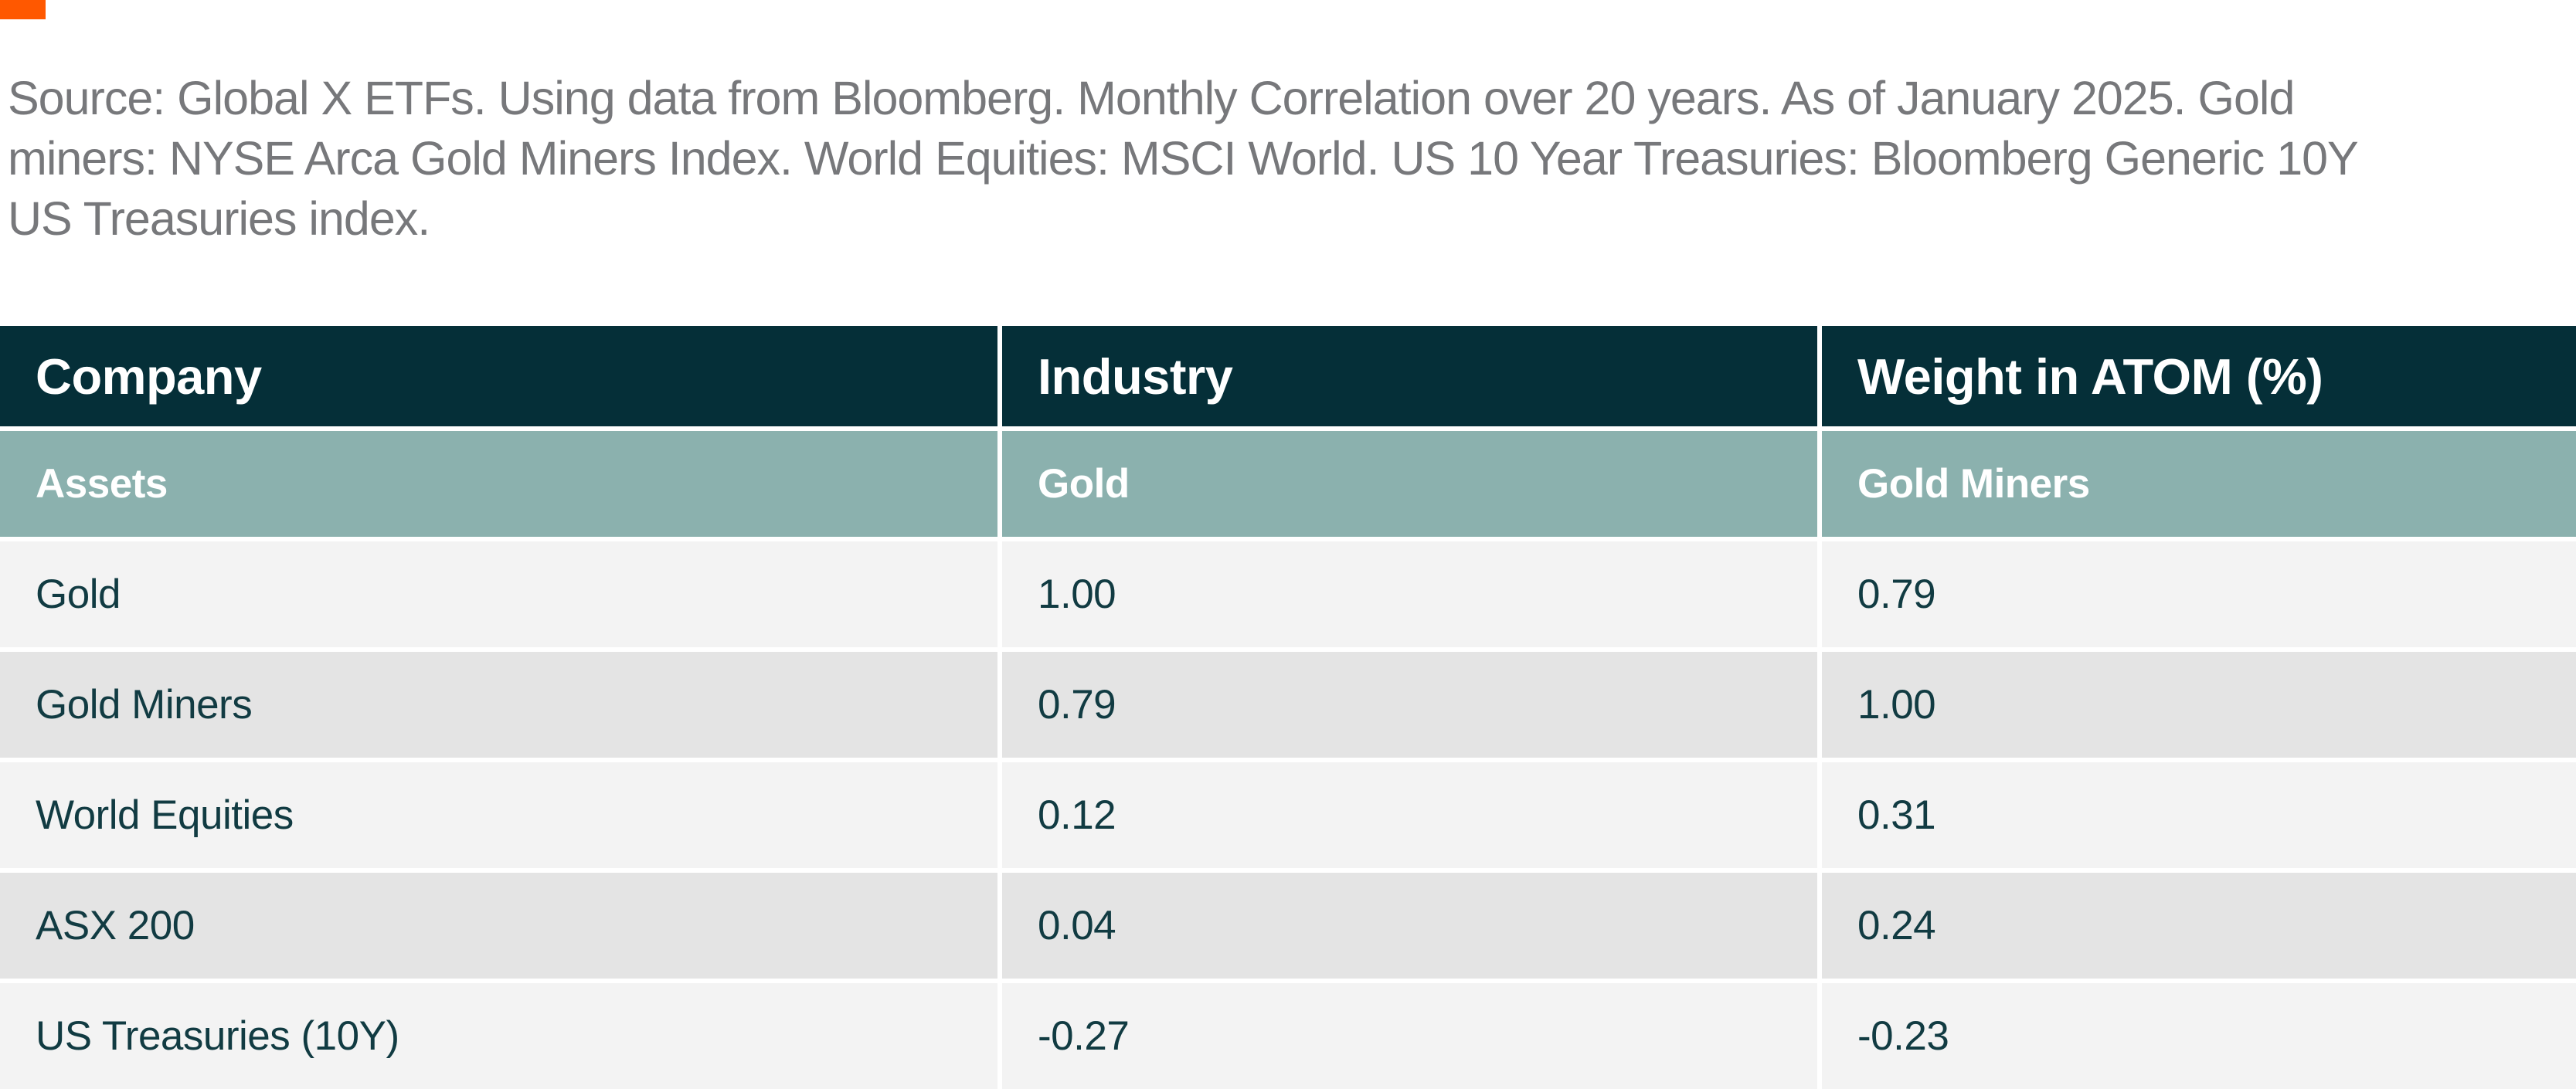 The width and height of the screenshot is (2576, 1089). I want to click on header-cell-company: Company, so click(498, 376).